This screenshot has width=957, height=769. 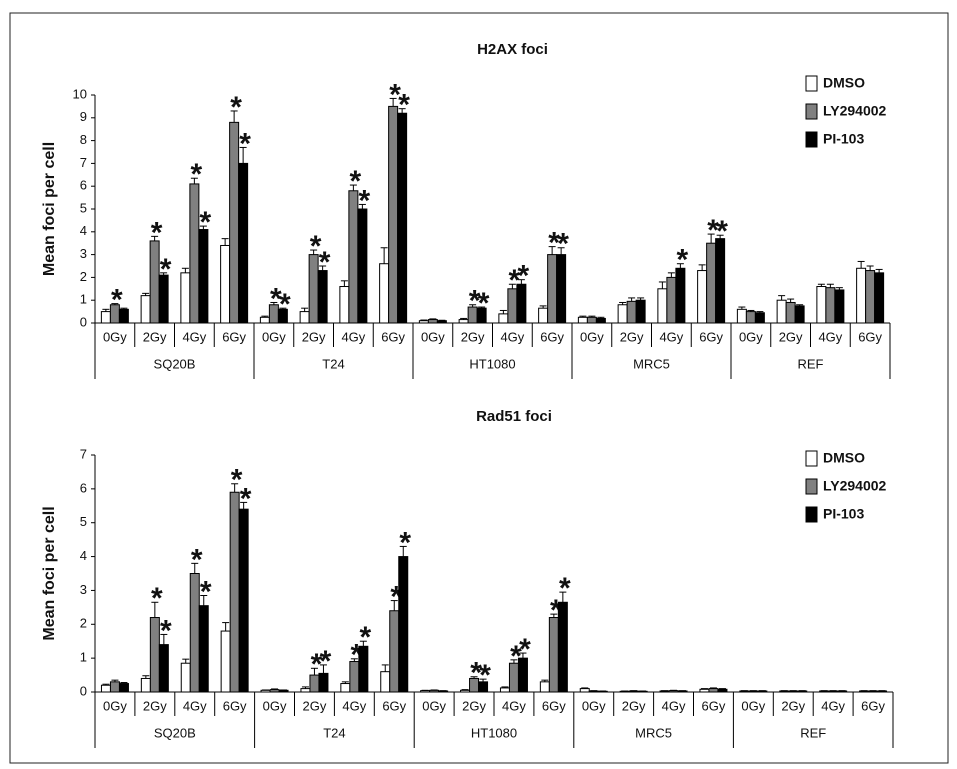 I want to click on legend-label: PI-103, so click(x=843, y=139).